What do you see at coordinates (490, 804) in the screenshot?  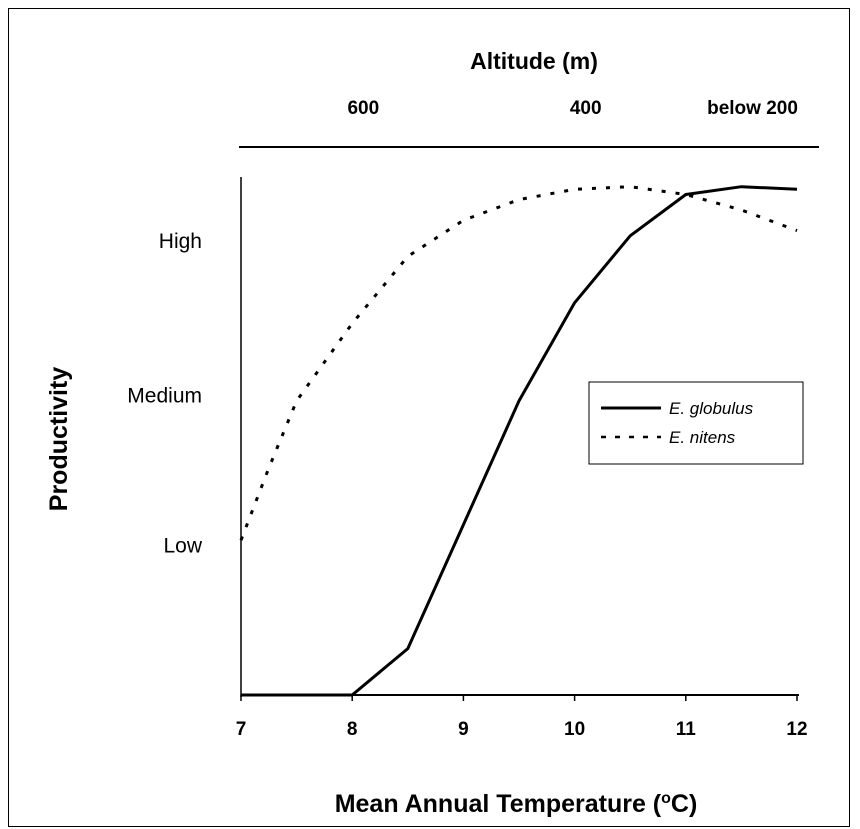 I see `x-axis-title-text: Mean Annual Temperature` at bounding box center [490, 804].